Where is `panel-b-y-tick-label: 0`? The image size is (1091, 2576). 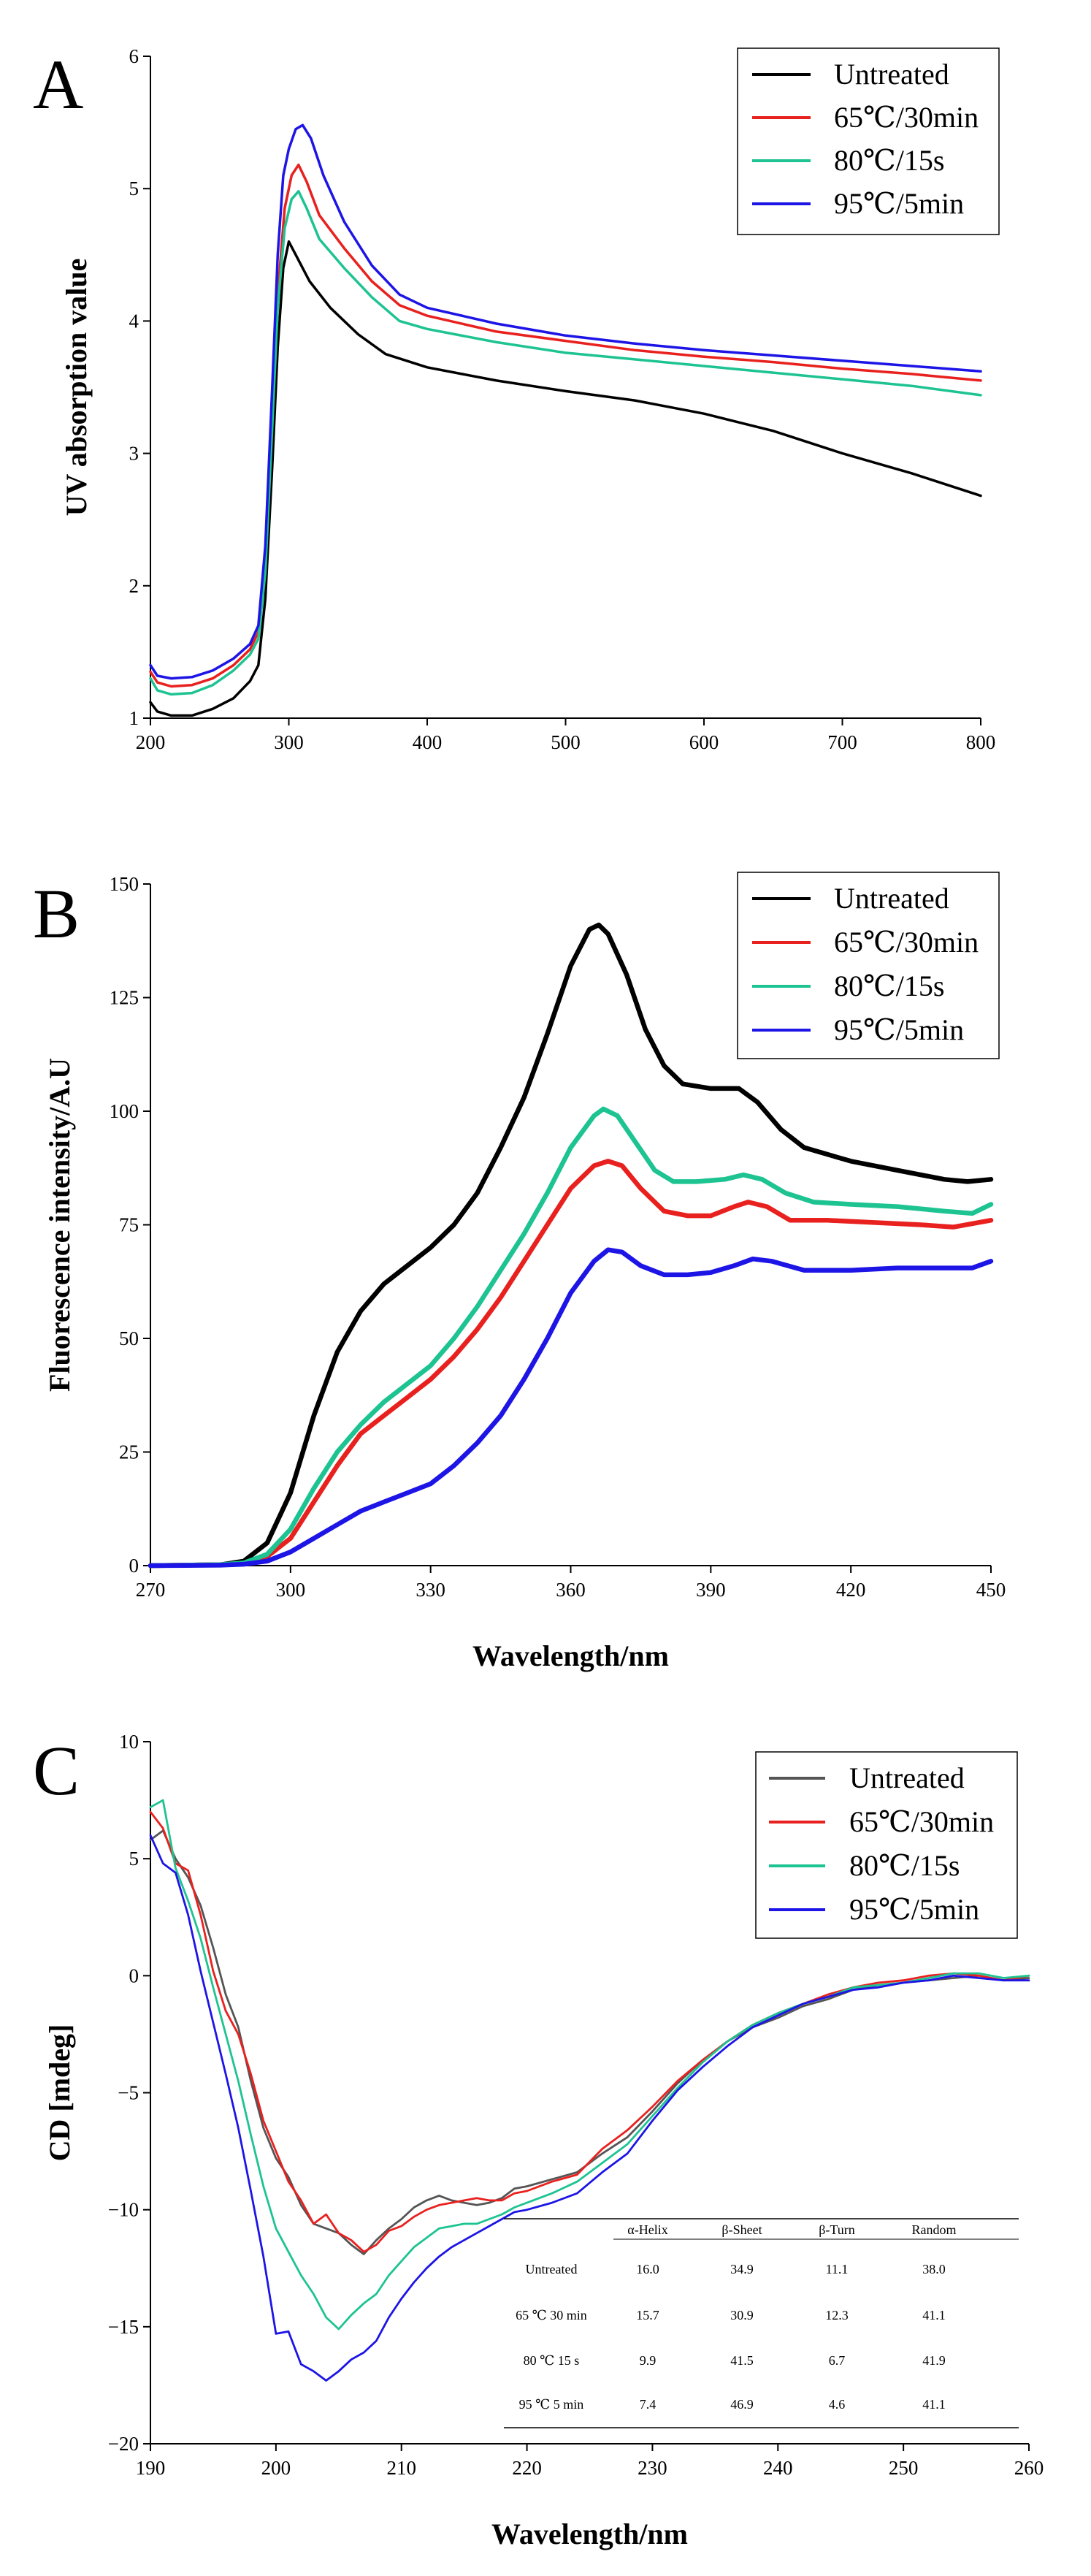
panel-b-y-tick-label: 0 is located at coordinates (134, 1566).